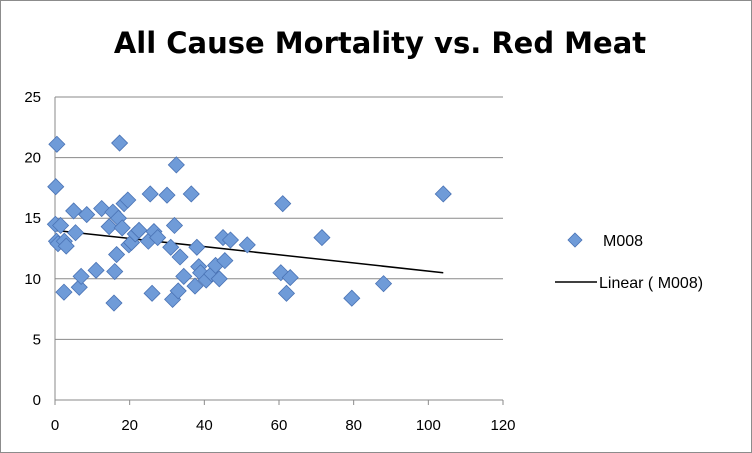  I want to click on legend-label-linear: Linear ( M008), so click(651, 283).